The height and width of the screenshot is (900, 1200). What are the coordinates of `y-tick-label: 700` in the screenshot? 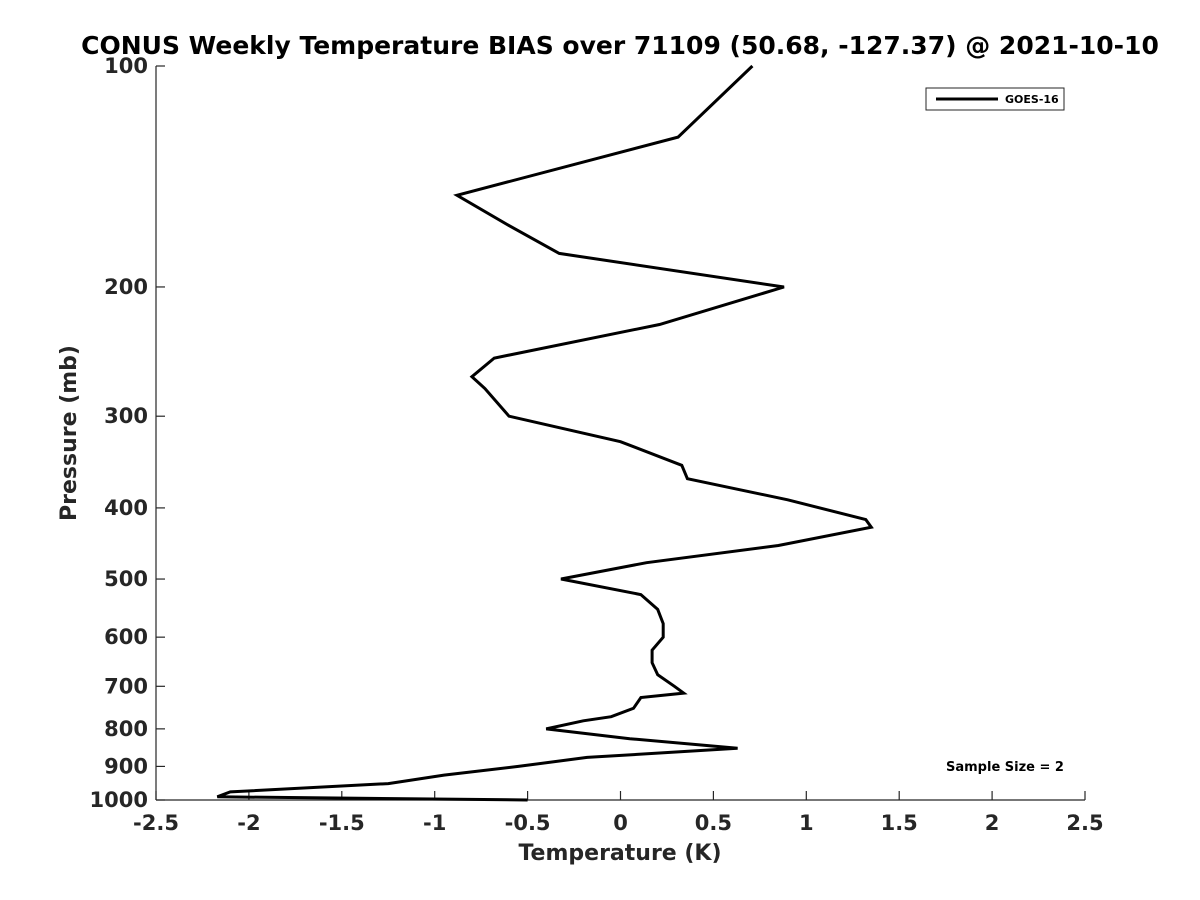 It's located at (126, 686).